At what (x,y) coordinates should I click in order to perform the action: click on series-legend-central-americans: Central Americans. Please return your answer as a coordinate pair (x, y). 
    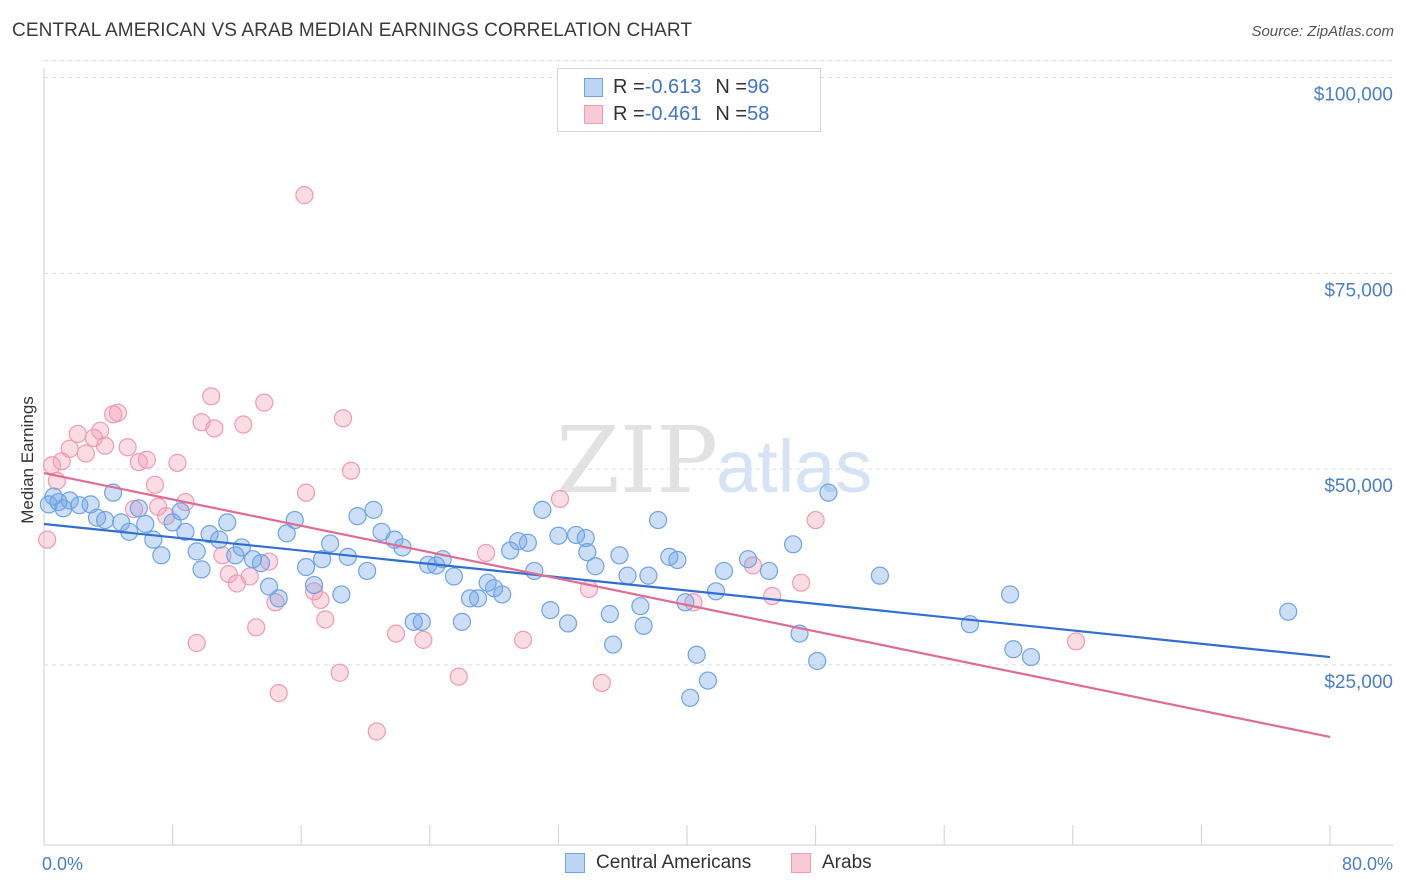
    Looking at the image, I should click on (658, 863).